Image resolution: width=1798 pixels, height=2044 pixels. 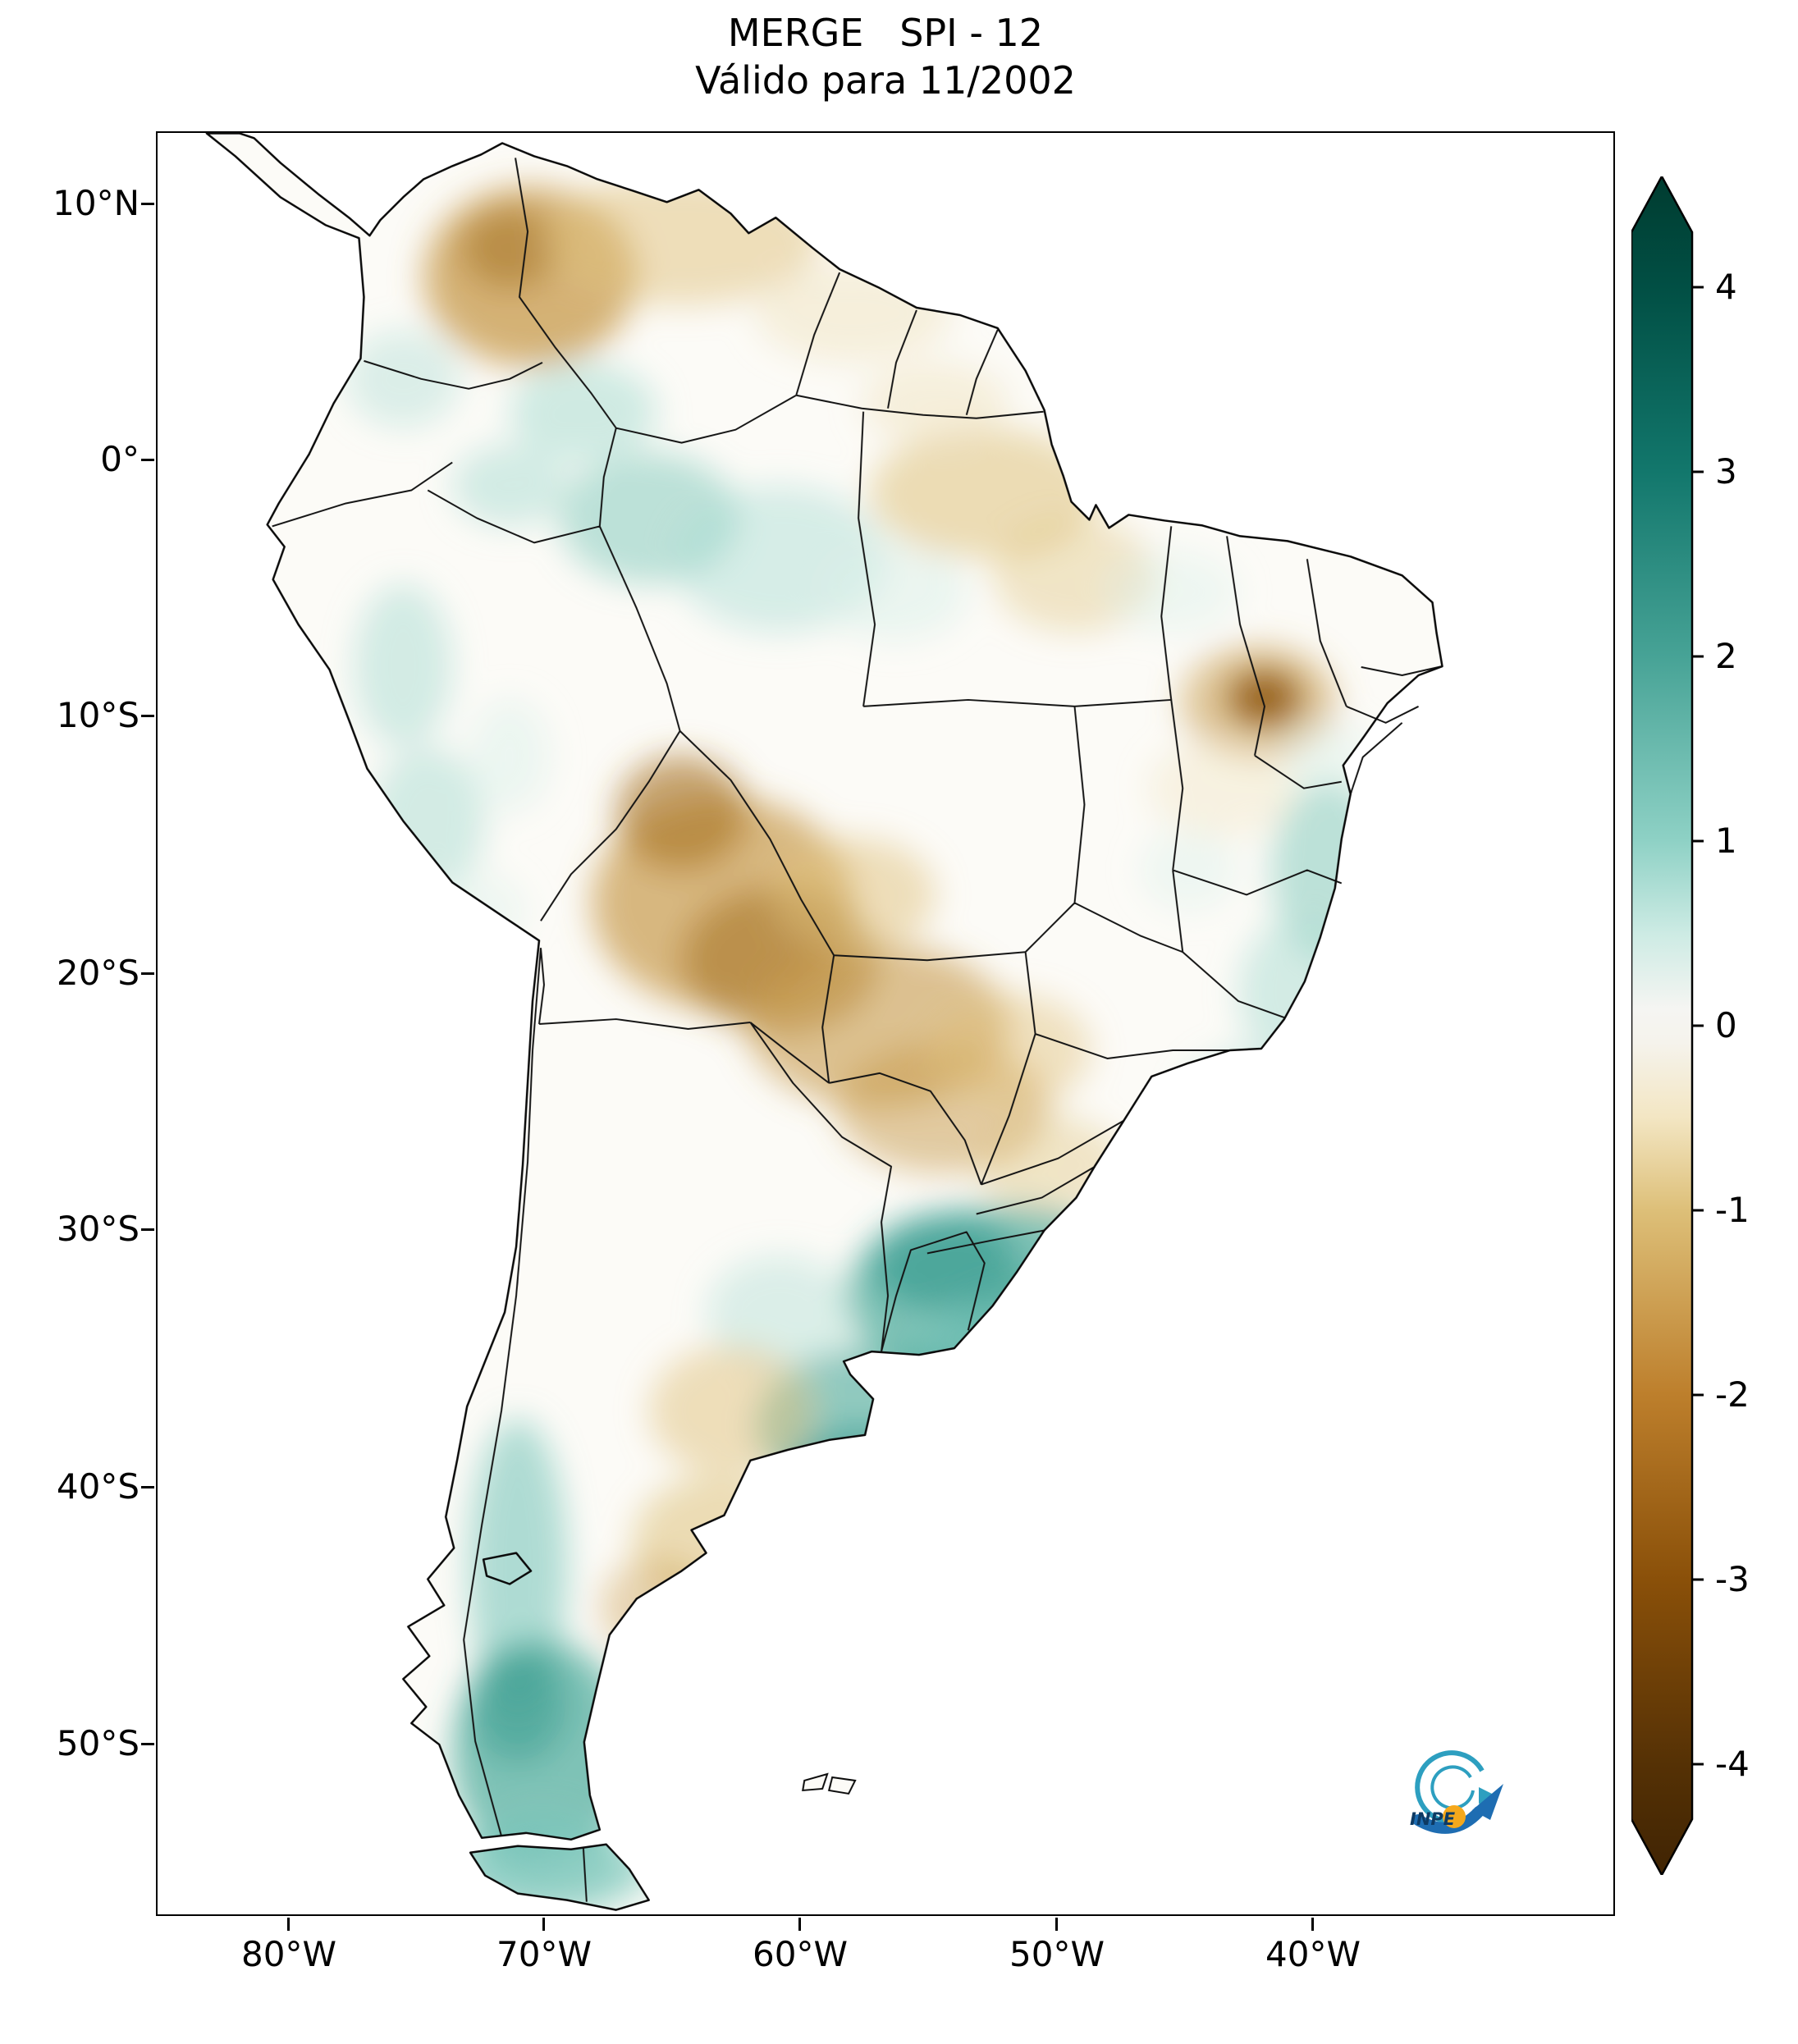 What do you see at coordinates (1732, 1764) in the screenshot?
I see `colorbar-tick-label: -4` at bounding box center [1732, 1764].